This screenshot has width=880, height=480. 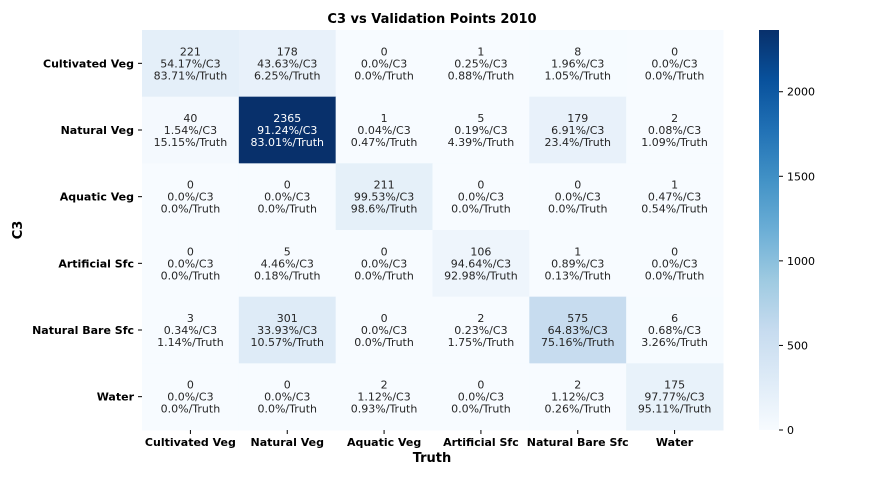 What do you see at coordinates (801, 92) in the screenshot?
I see `colorbar-tick-label: 2000` at bounding box center [801, 92].